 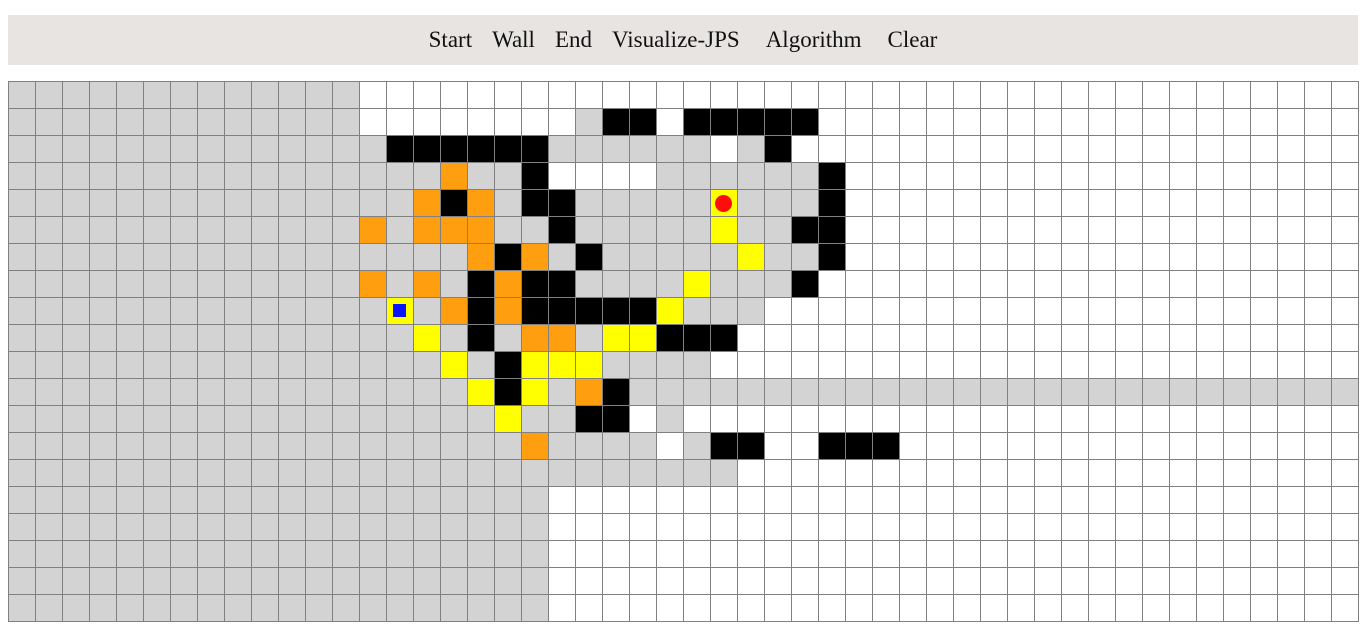 I want to click on open-cell, so click(x=508, y=311).